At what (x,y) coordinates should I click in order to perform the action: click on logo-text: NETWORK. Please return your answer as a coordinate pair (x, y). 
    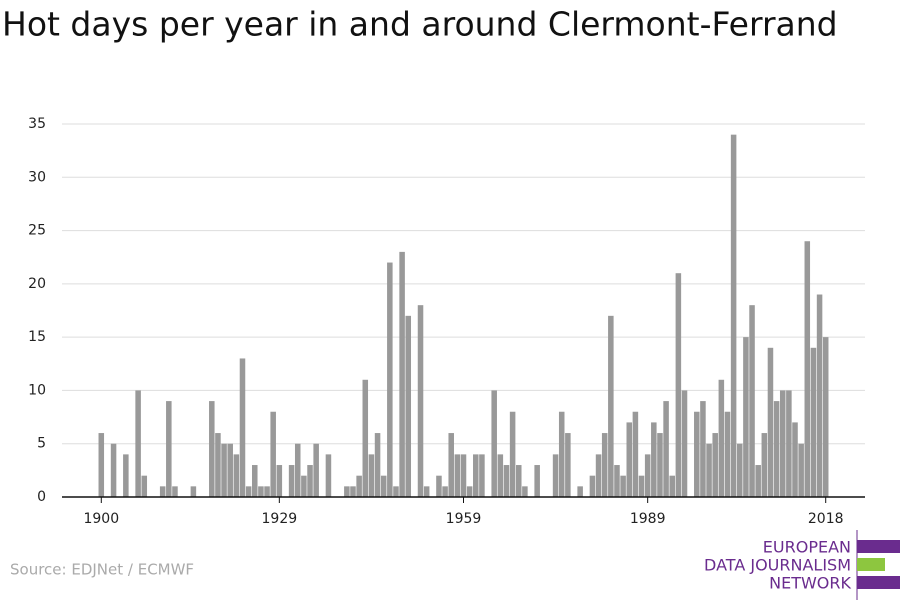
    Looking at the image, I should click on (810, 583).